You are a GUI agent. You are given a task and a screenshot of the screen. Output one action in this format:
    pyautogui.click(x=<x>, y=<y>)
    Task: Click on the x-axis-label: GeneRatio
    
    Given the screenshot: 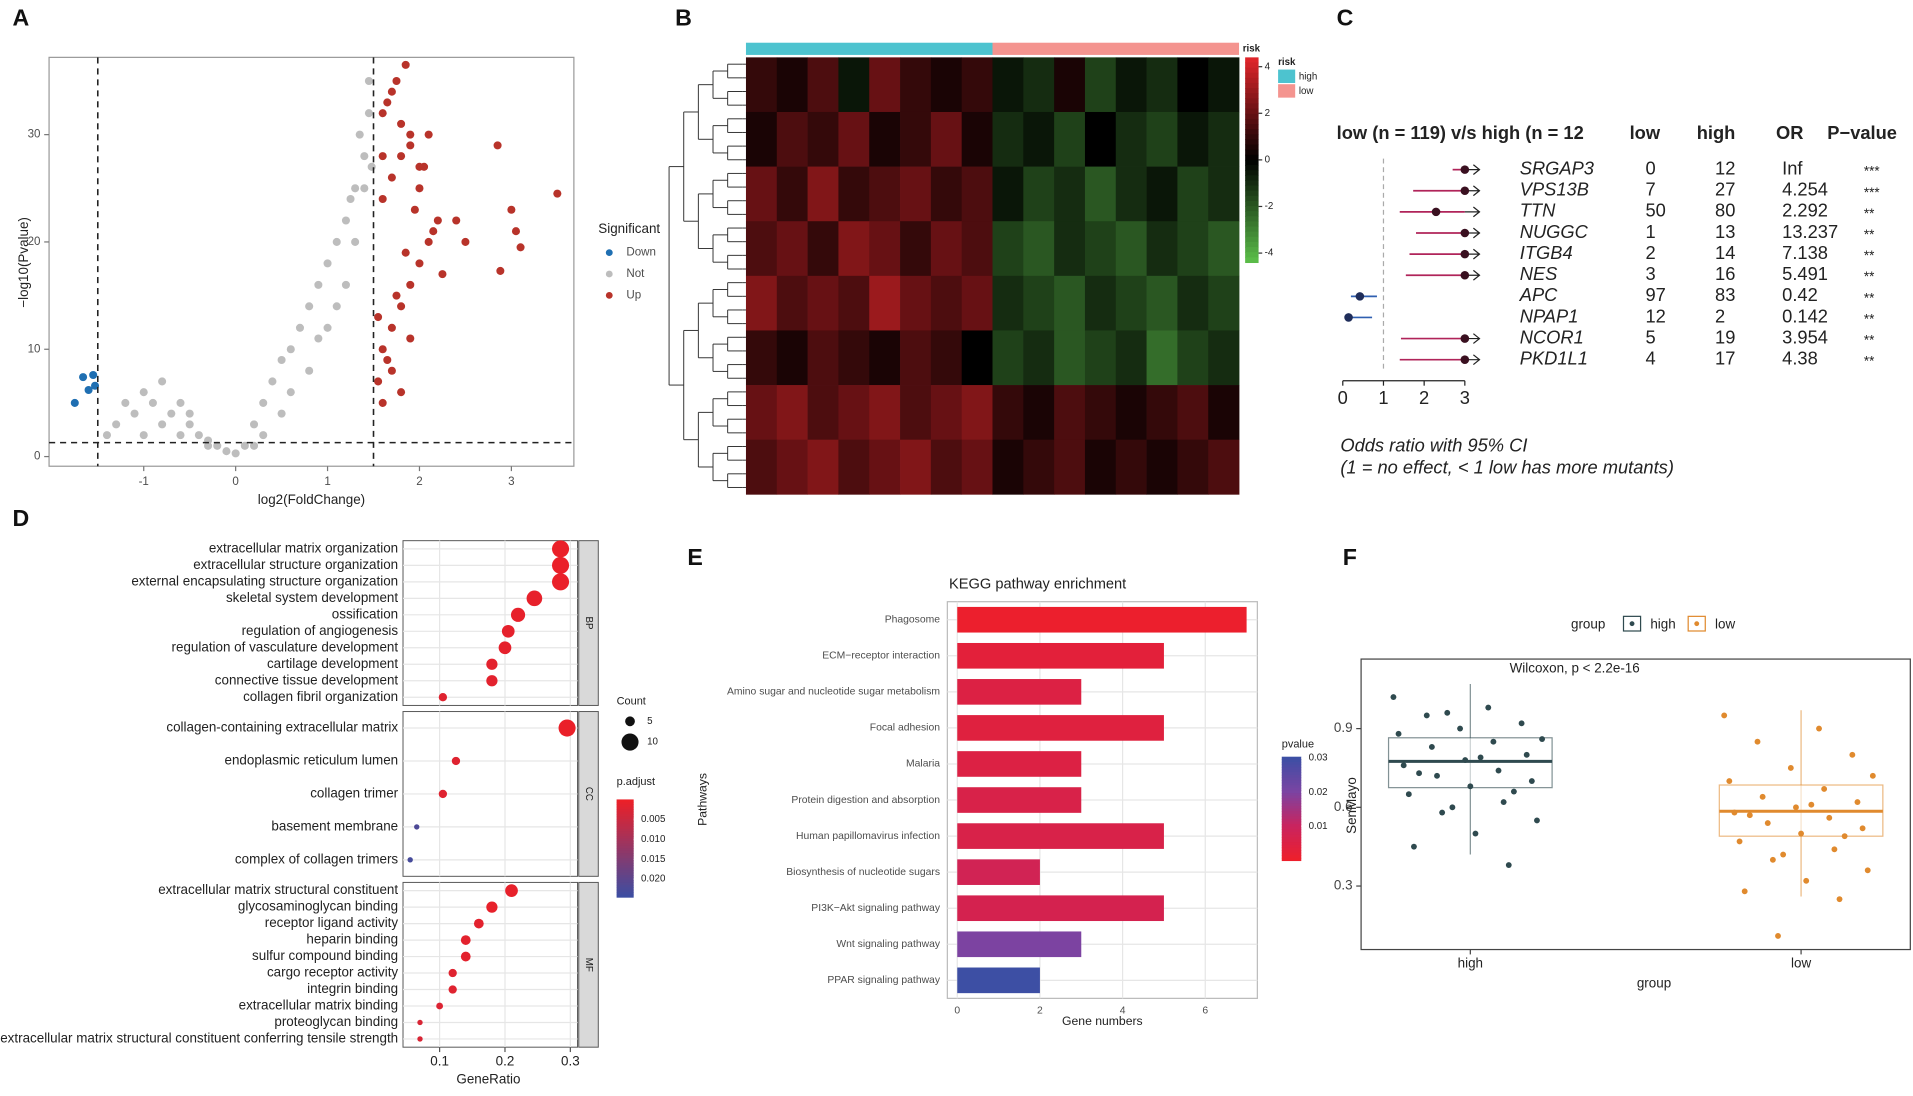 What is the action you would take?
    pyautogui.click(x=488, y=1079)
    